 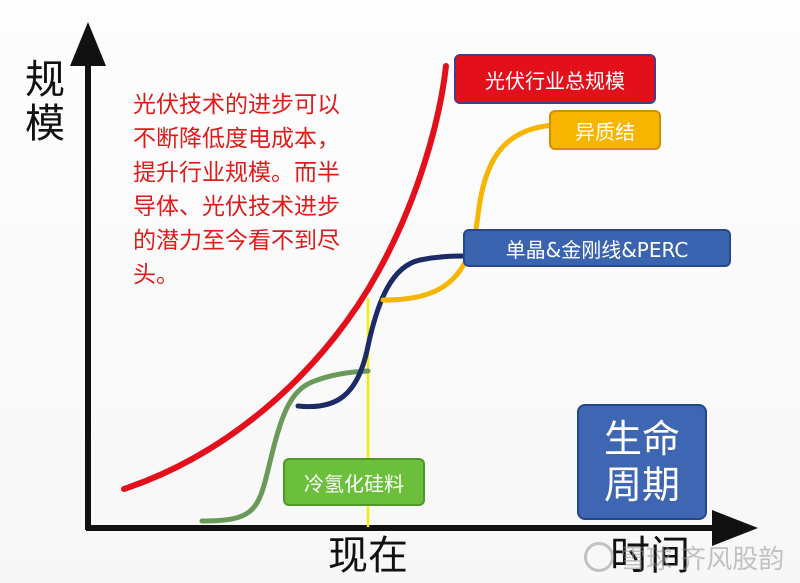 I want to click on mono-perc-label: 单晶&金刚线&PERC, so click(x=597, y=248).